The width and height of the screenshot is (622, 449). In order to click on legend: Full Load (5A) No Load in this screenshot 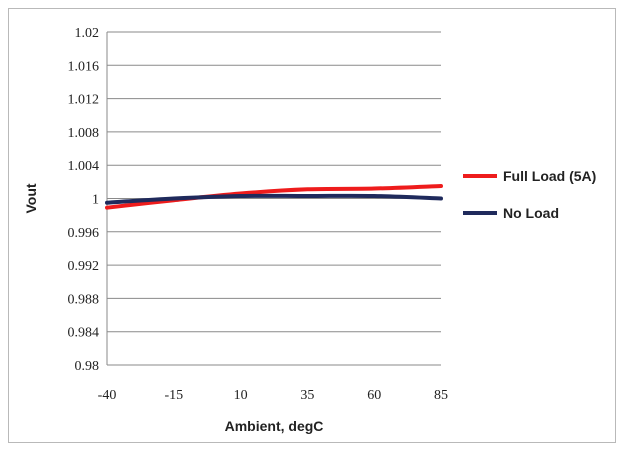, I will do `click(529, 194)`.